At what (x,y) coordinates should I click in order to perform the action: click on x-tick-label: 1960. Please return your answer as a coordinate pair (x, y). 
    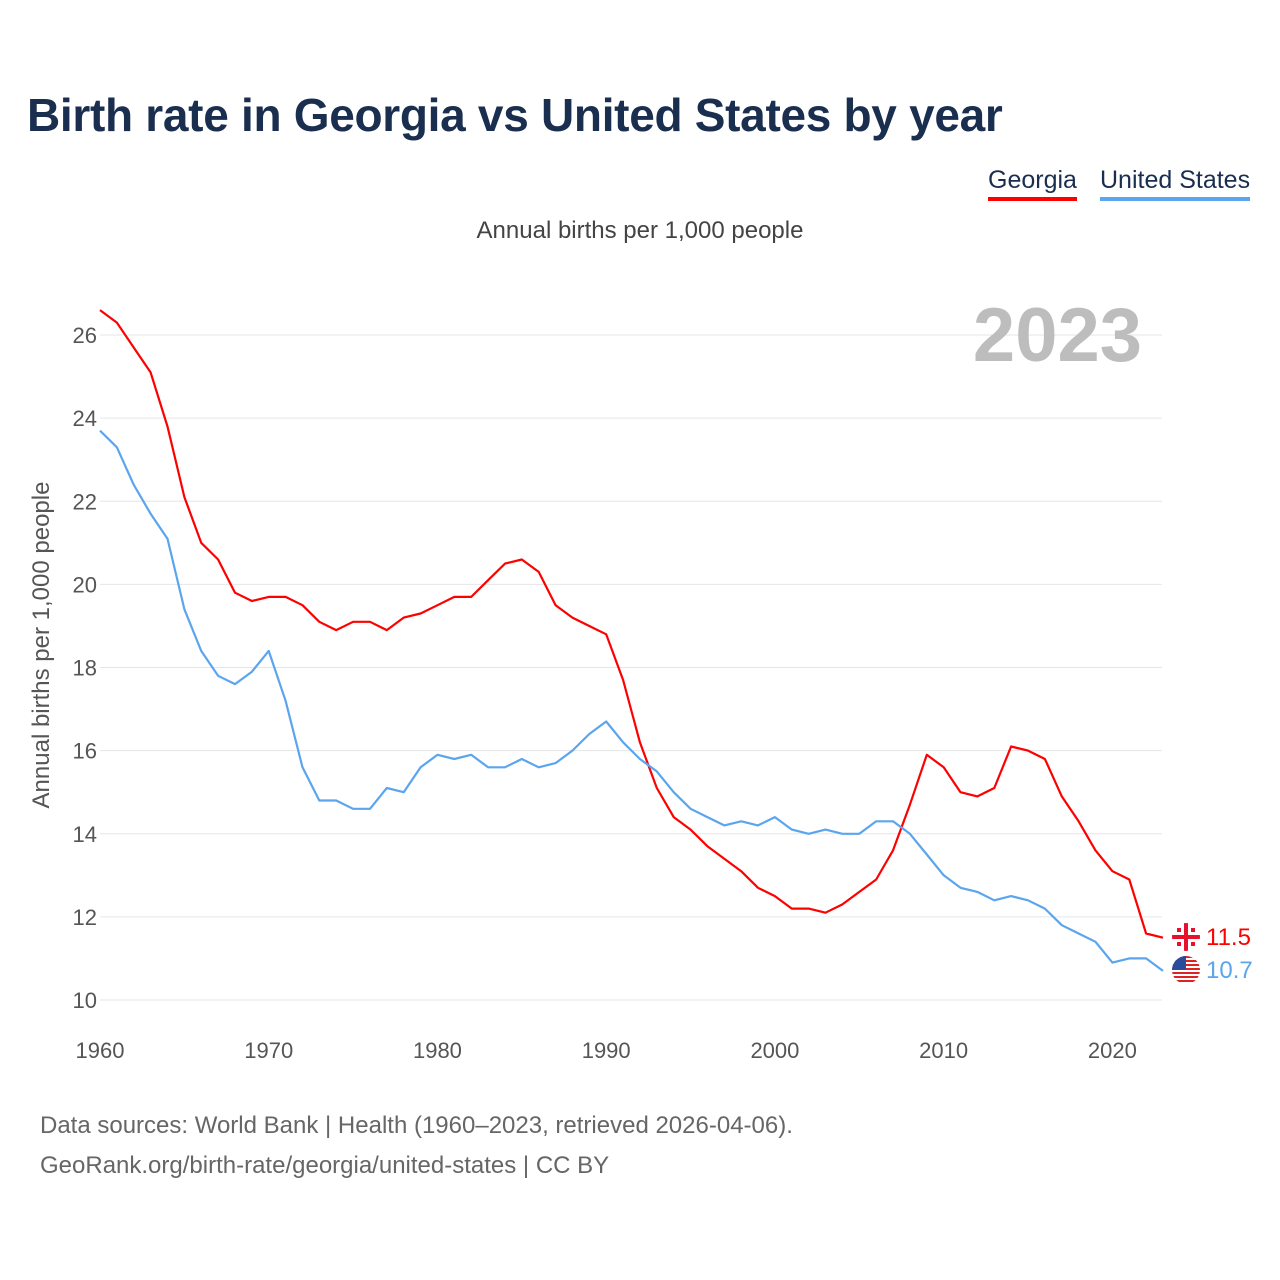
    Looking at the image, I should click on (100, 1050).